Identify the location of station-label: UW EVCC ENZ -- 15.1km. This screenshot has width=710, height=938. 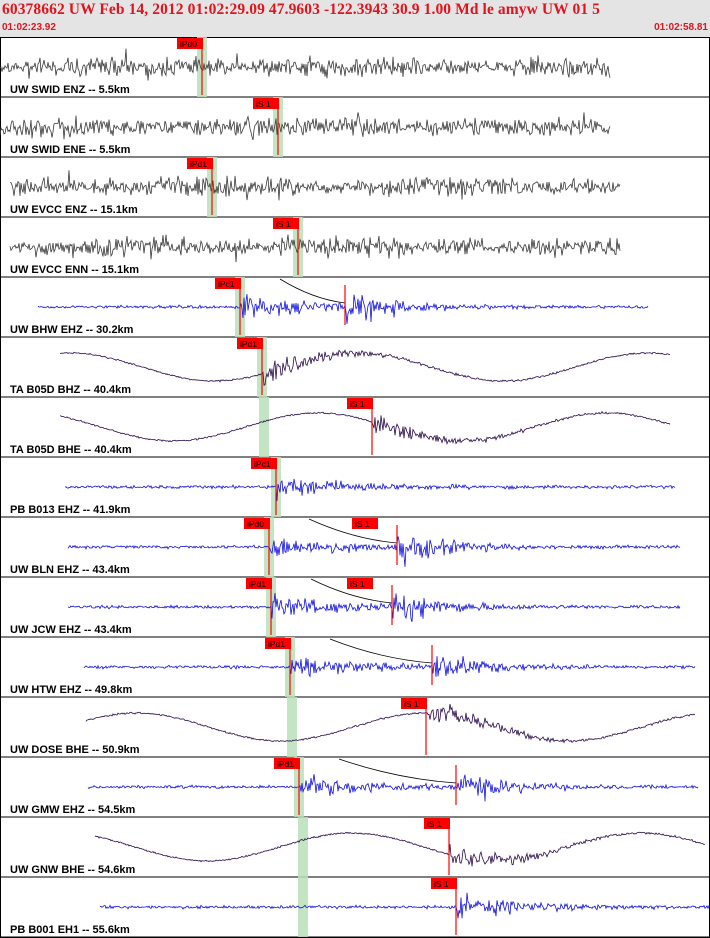
(74, 210).